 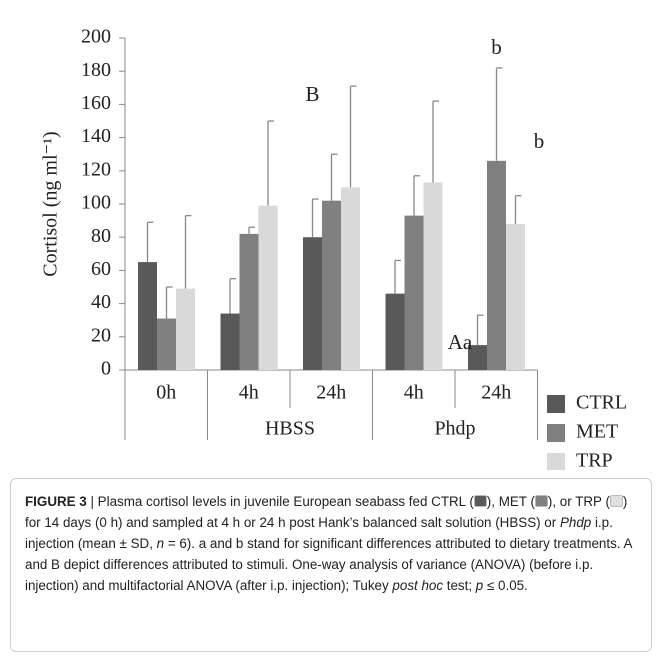 What do you see at coordinates (96, 136) in the screenshot?
I see `y-tick-label: 140` at bounding box center [96, 136].